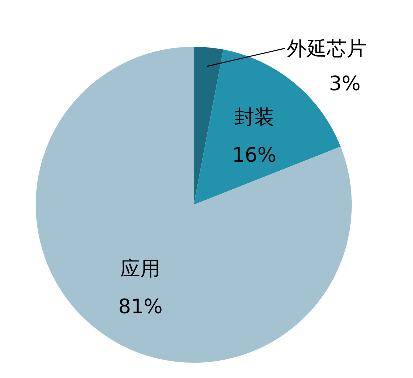  Describe the element at coordinates (254, 154) in the screenshot. I see `data-label: 16%` at that location.